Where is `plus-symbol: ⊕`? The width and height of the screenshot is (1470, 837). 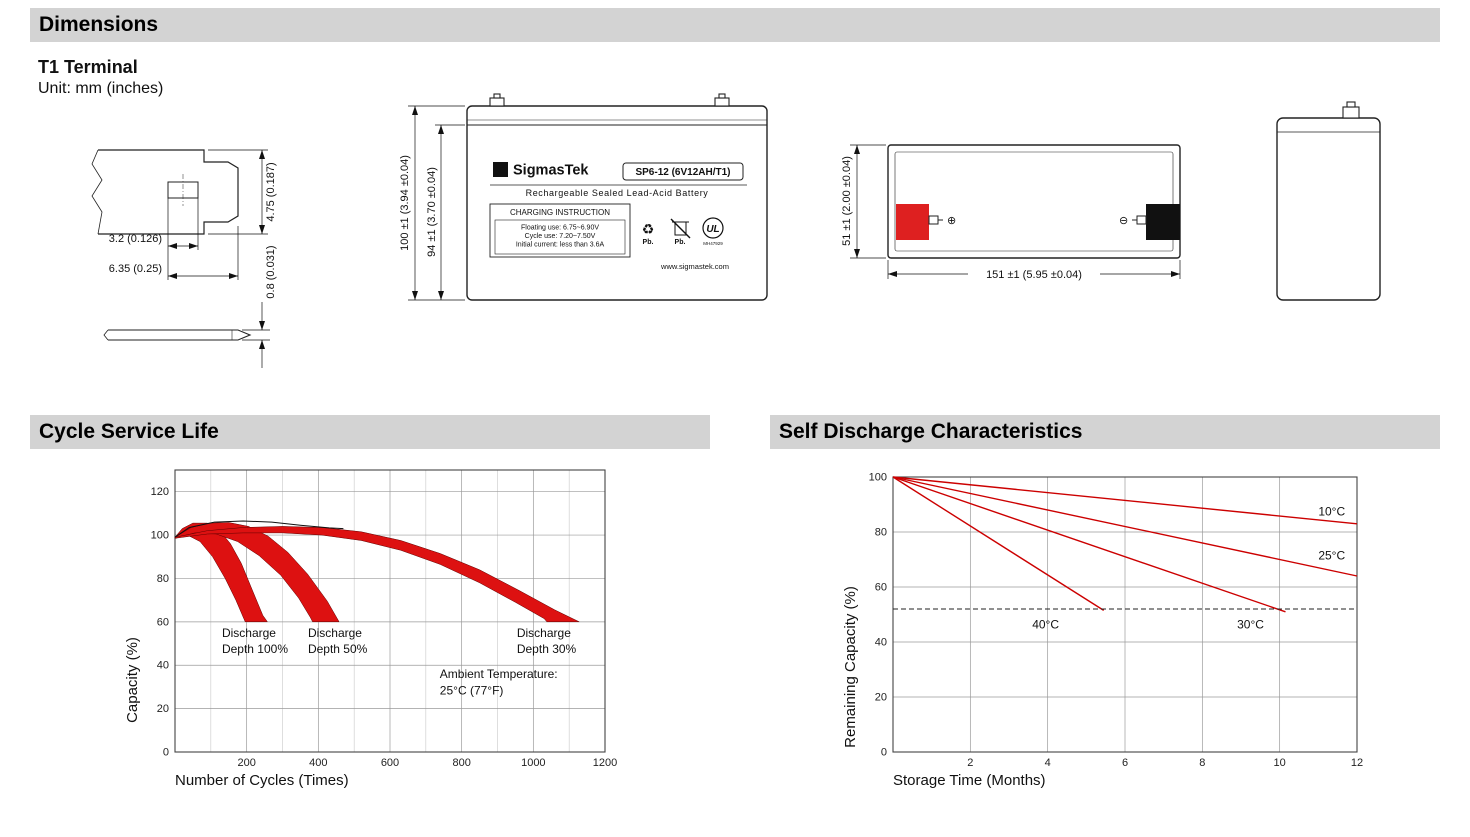 plus-symbol: ⊕ is located at coordinates (951, 221).